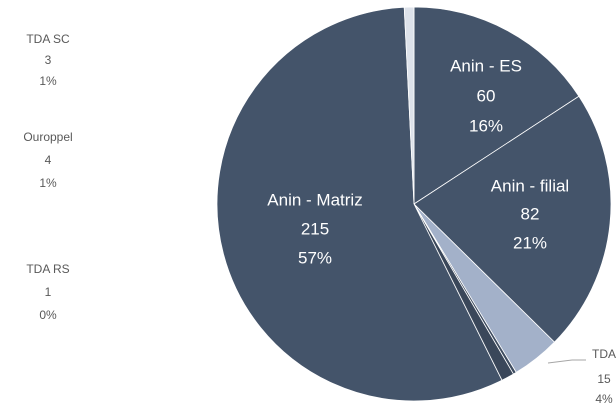 This screenshot has height=406, width=616. Describe the element at coordinates (47, 137) in the screenshot. I see `slice-label: Ouroppel` at that location.